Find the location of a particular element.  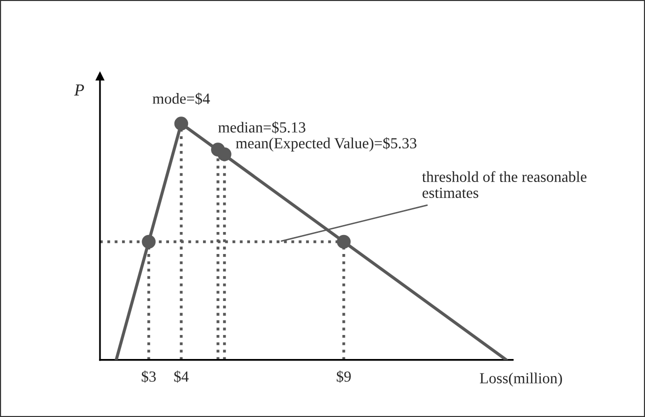

annotation: mode=$4 is located at coordinates (181, 98).